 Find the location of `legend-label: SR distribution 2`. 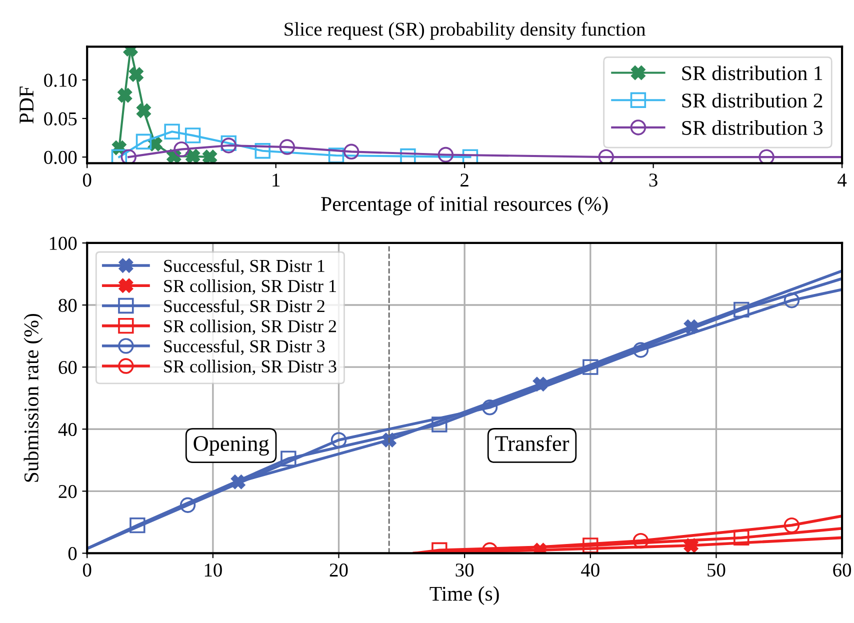

legend-label: SR distribution 2 is located at coordinates (752, 100).